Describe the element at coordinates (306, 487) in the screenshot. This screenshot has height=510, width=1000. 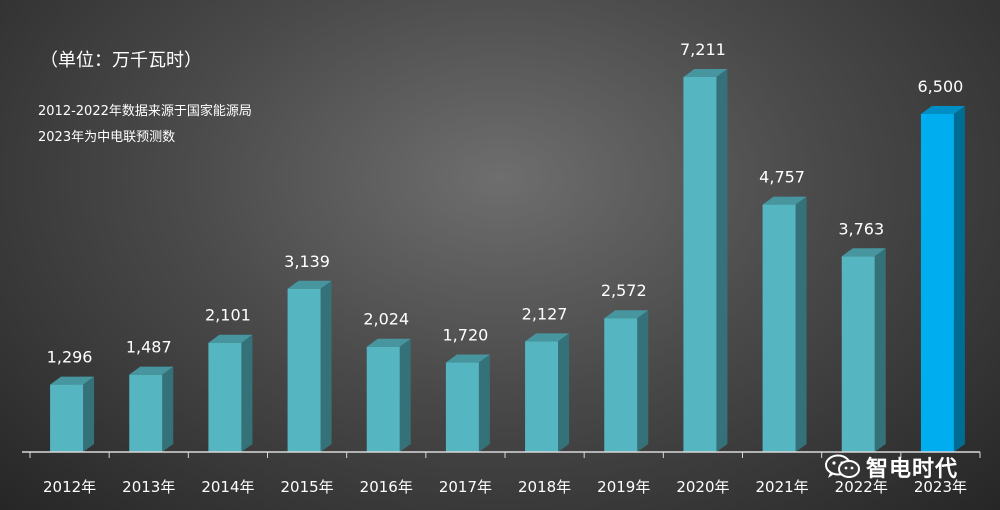
I see `tick-label: 2015年` at that location.